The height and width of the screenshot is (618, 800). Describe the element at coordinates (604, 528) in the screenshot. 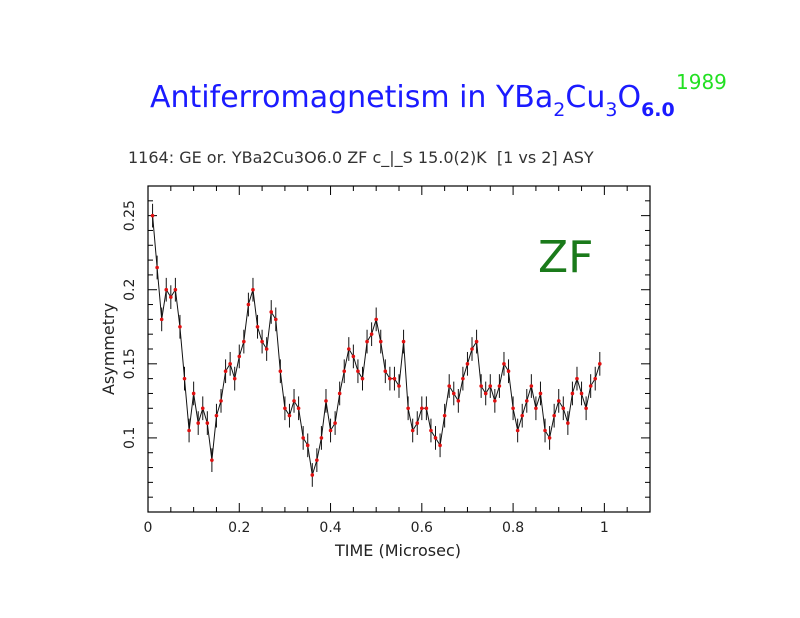

I see `x-tick-label: 1` at that location.